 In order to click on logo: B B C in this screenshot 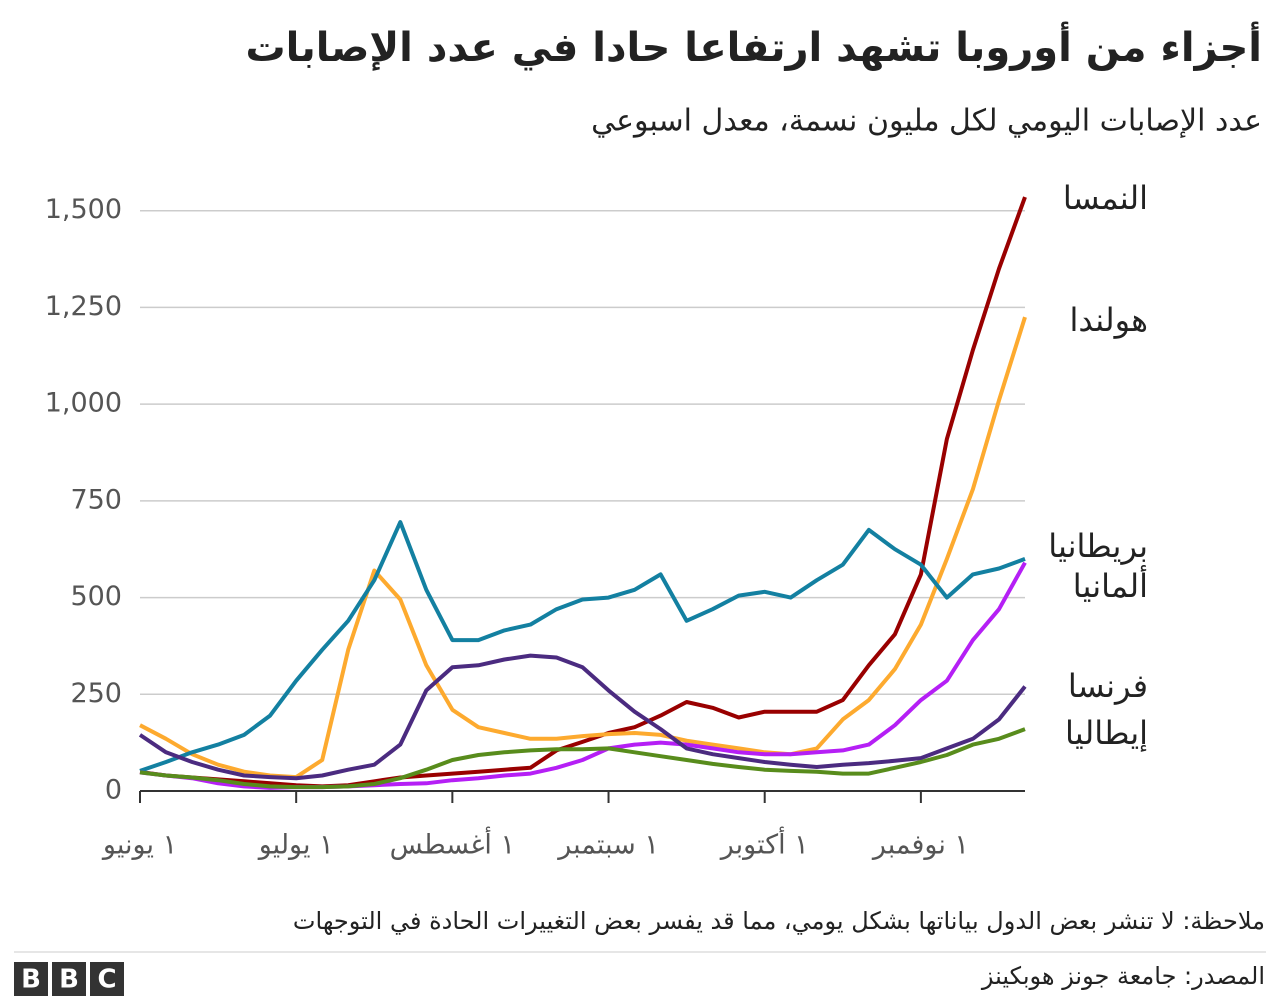, I will do `click(69, 979)`.